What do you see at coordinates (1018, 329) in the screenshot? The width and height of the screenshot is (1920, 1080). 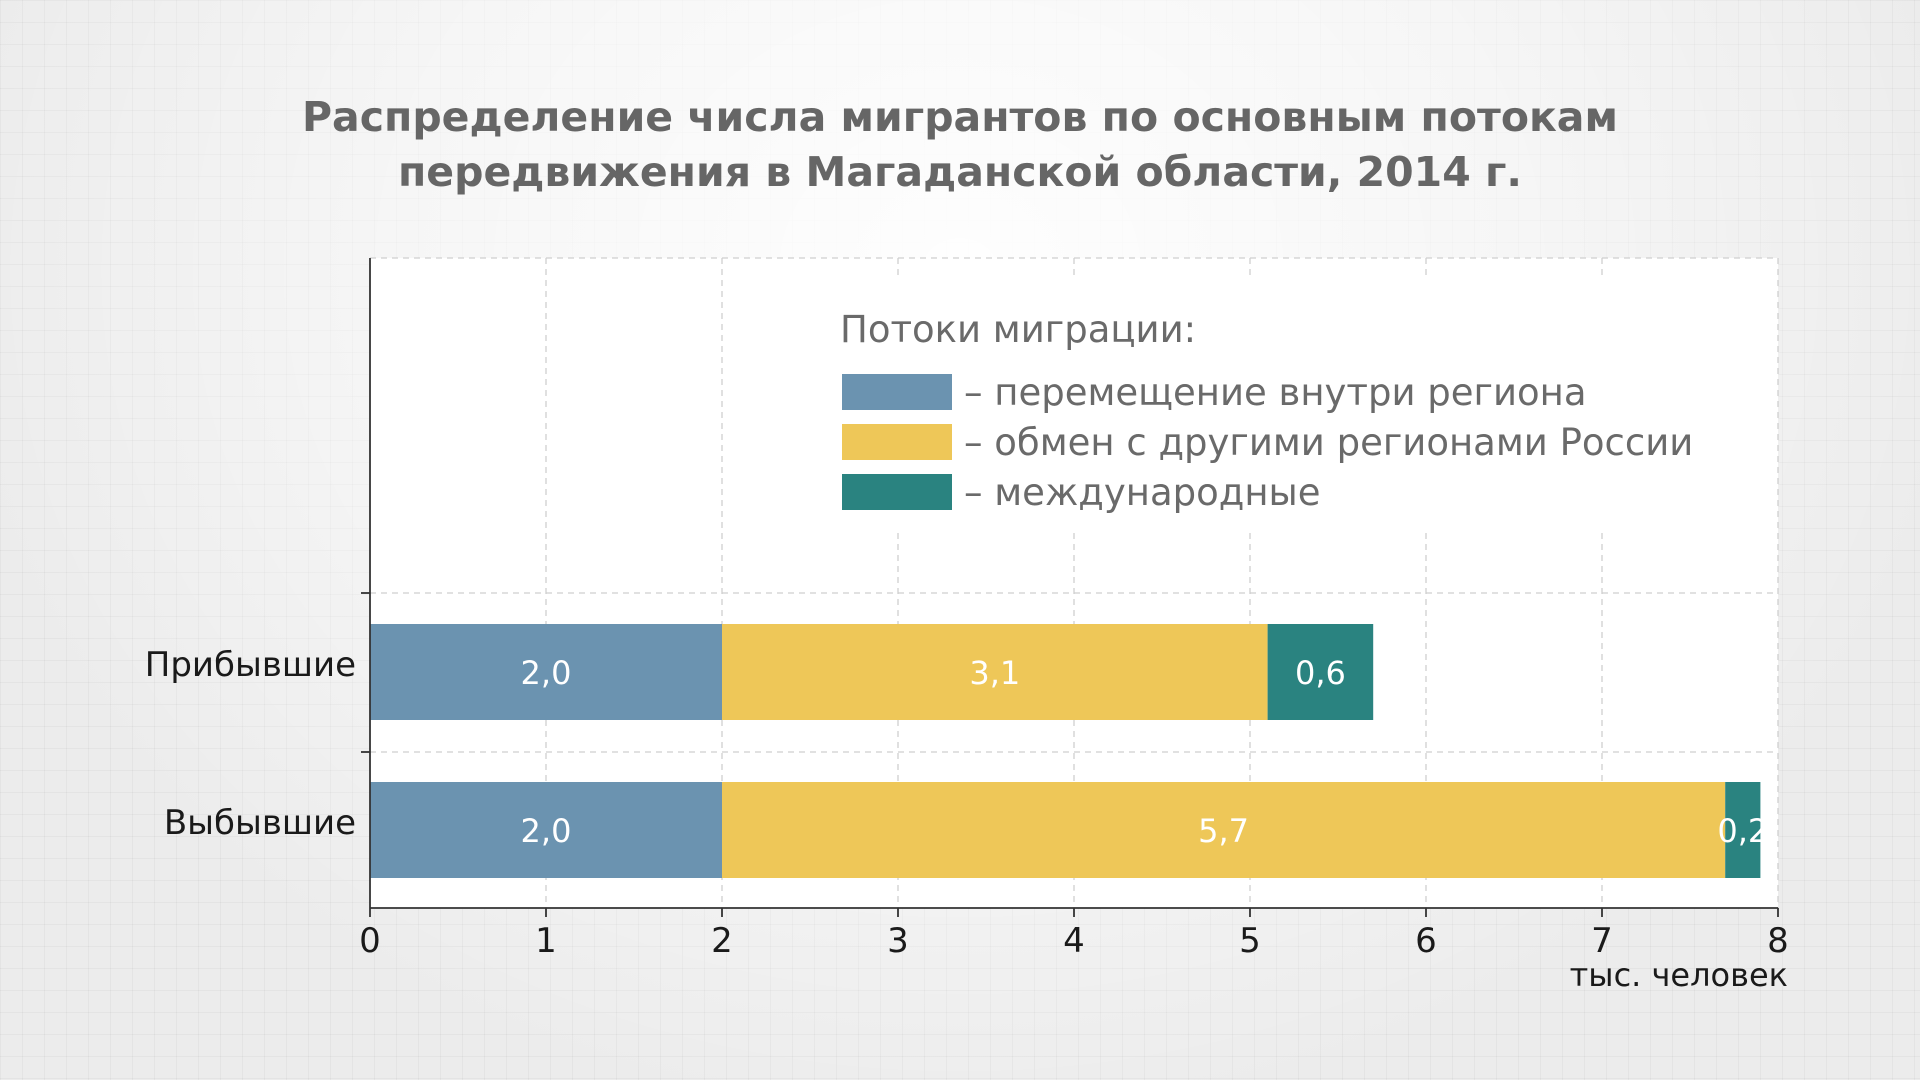 I see `legend-title: Потоки миграции:` at bounding box center [1018, 329].